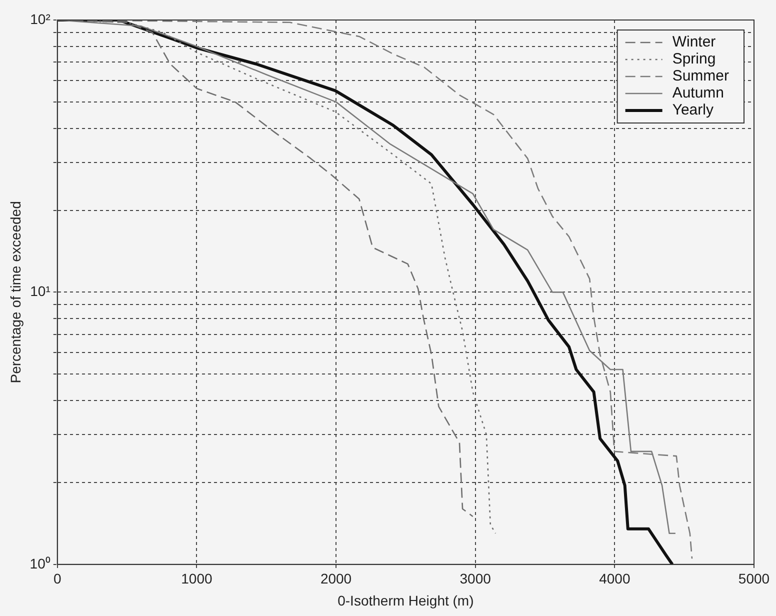 This screenshot has height=616, width=776. Describe the element at coordinates (614, 578) in the screenshot. I see `x-tick-label: 4000` at that location.